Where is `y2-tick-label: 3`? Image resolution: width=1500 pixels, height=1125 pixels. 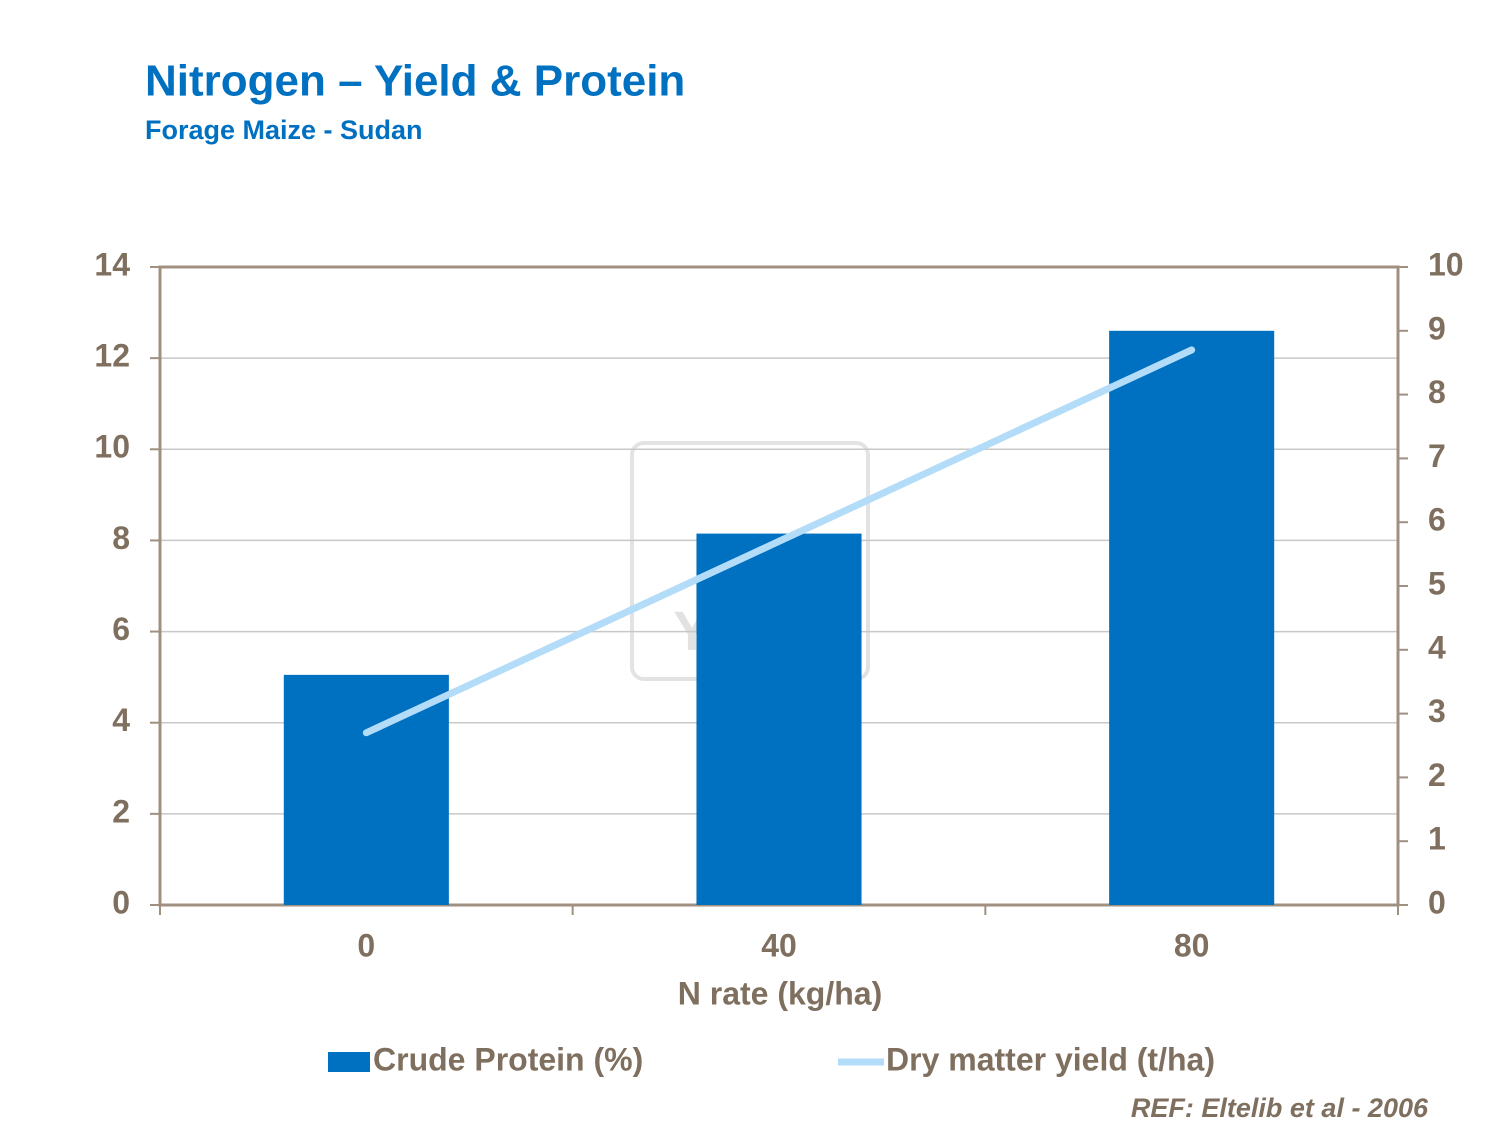
y2-tick-label: 3 is located at coordinates (1437, 711).